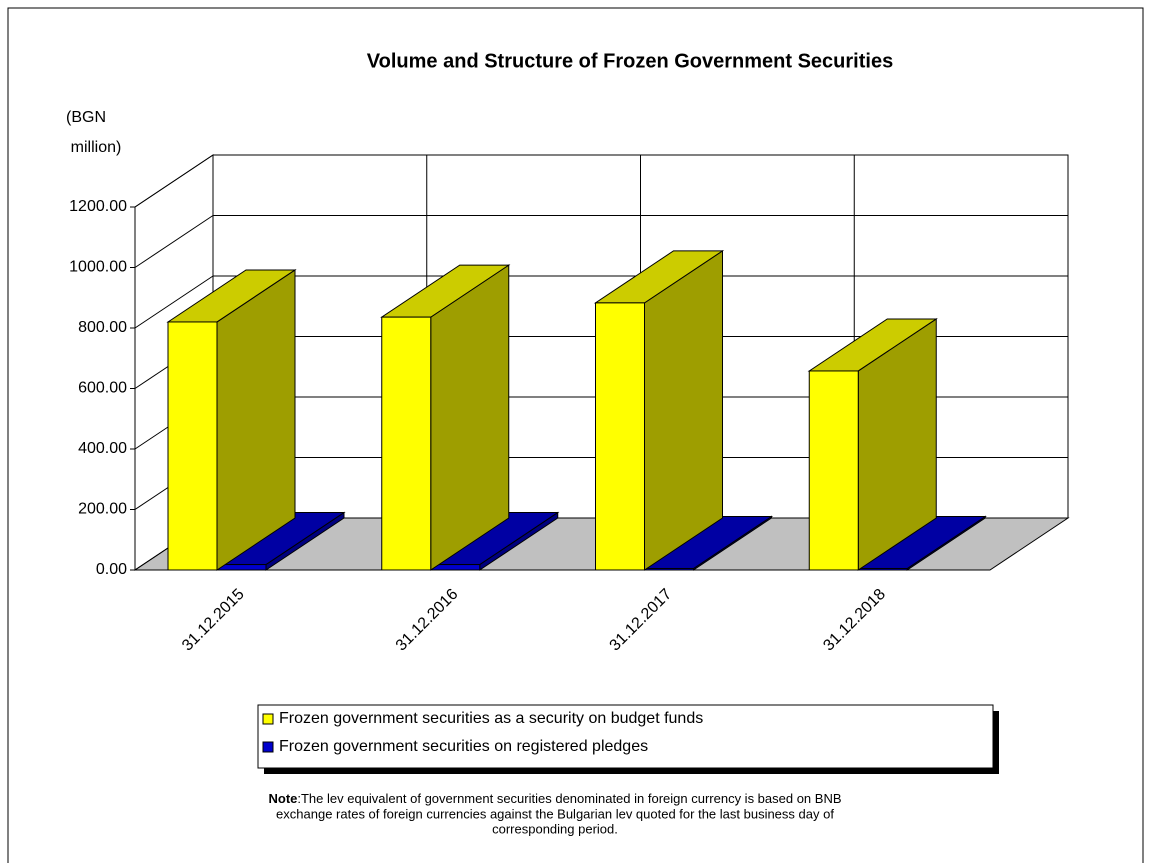  Describe the element at coordinates (86, 117) in the screenshot. I see `y-axis-label: (BGN` at that location.